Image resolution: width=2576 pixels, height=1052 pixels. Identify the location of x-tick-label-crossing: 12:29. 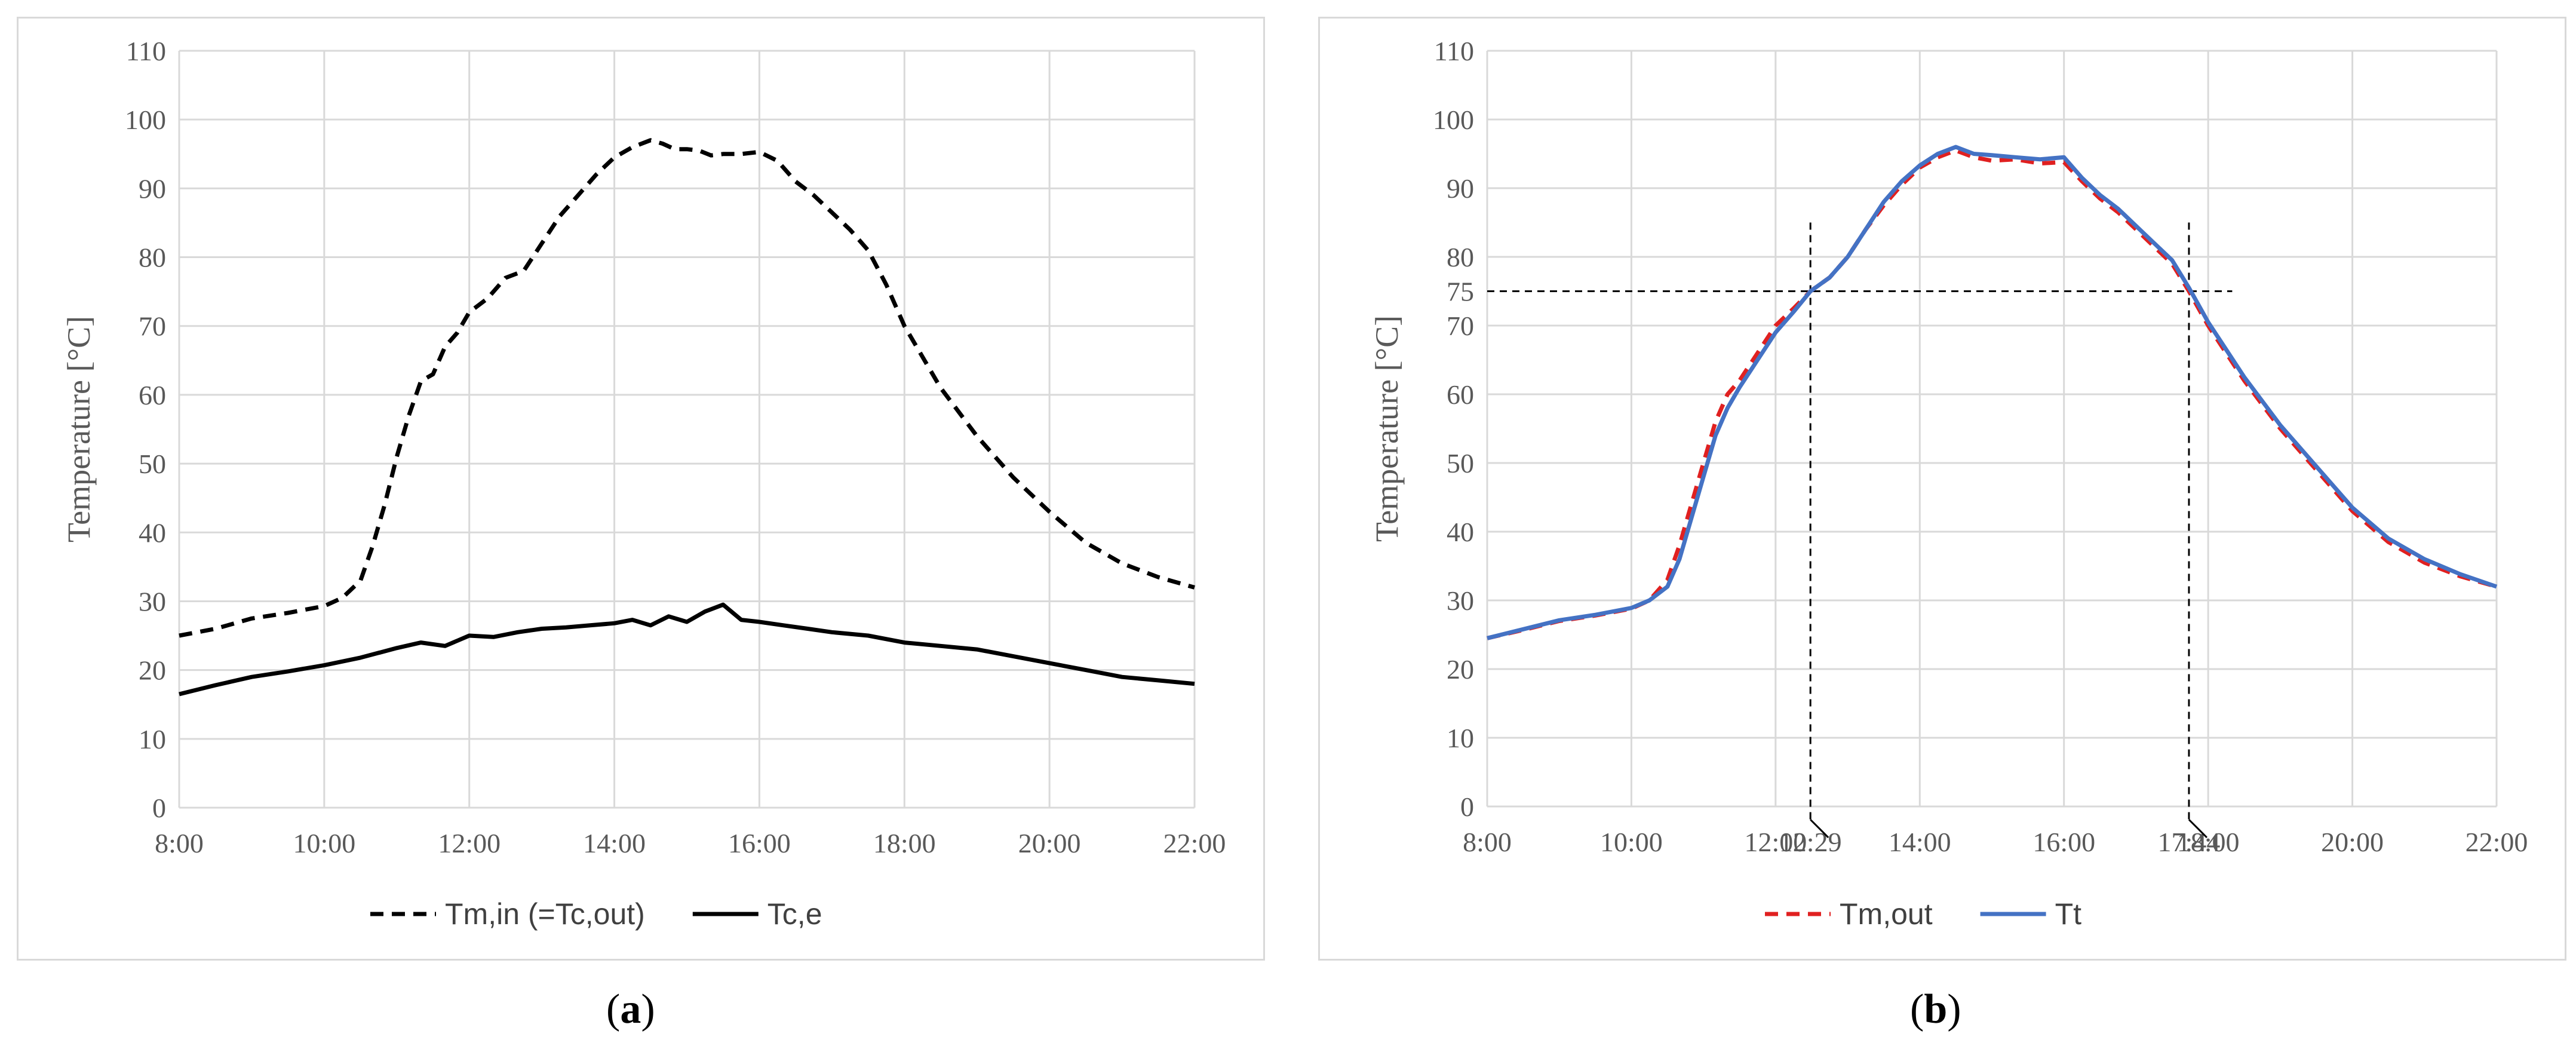
(1810, 842).